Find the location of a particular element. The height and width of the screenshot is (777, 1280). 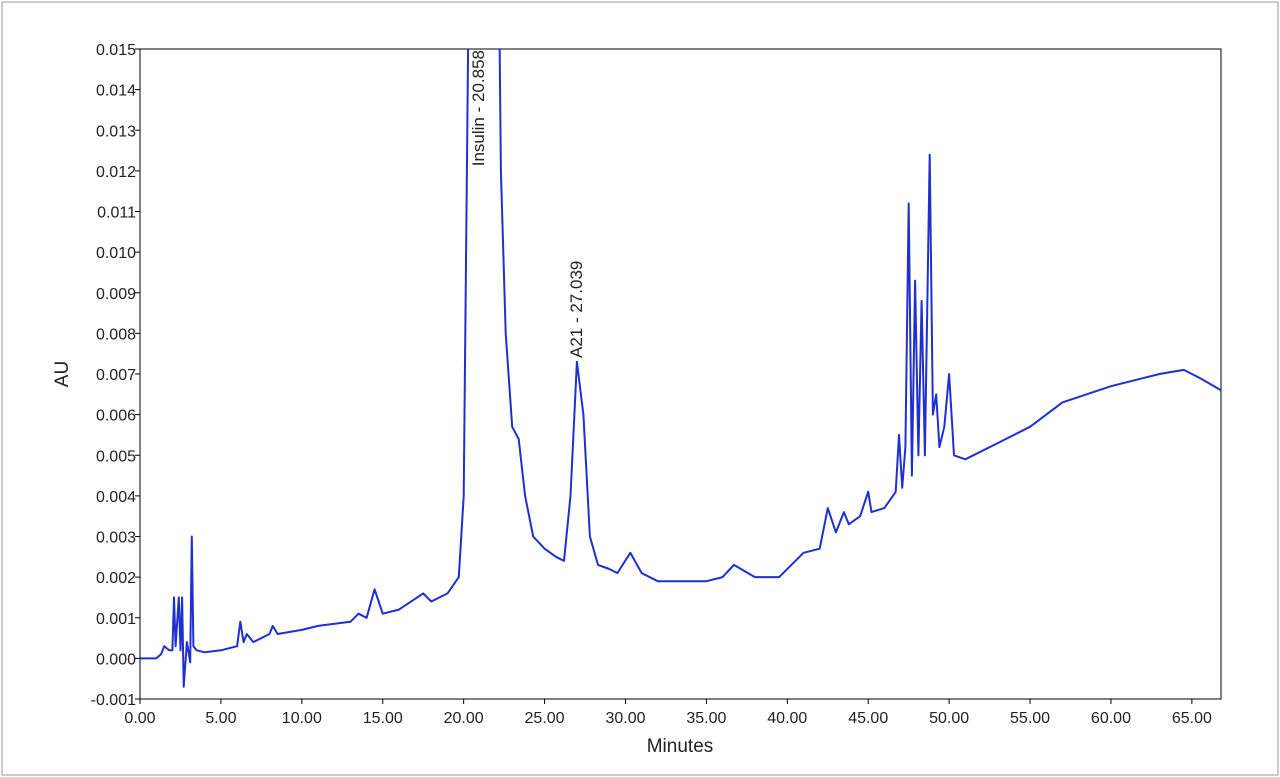

peak-label: Insulin - 20.858 is located at coordinates (478, 108).